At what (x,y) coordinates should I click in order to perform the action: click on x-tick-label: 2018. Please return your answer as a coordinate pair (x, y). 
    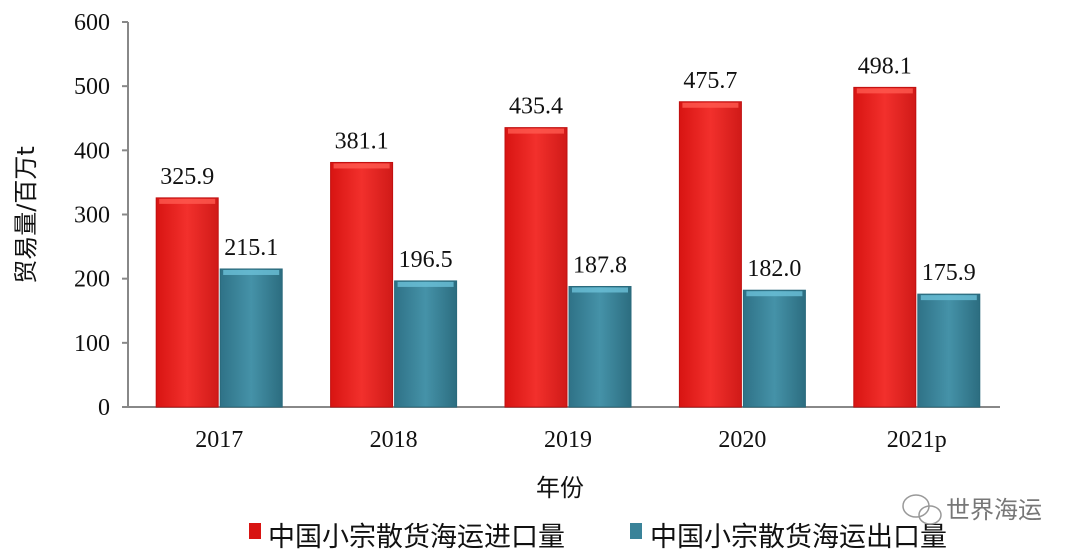
    Looking at the image, I should click on (394, 440).